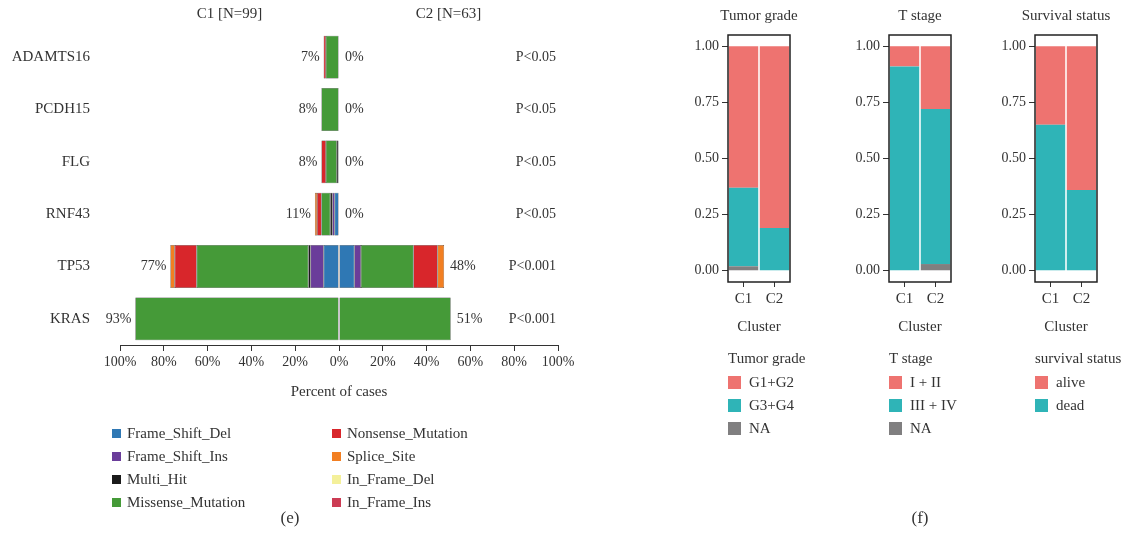 The height and width of the screenshot is (543, 1130). What do you see at coordinates (310, 56) in the screenshot?
I see `annotation: 7%` at bounding box center [310, 56].